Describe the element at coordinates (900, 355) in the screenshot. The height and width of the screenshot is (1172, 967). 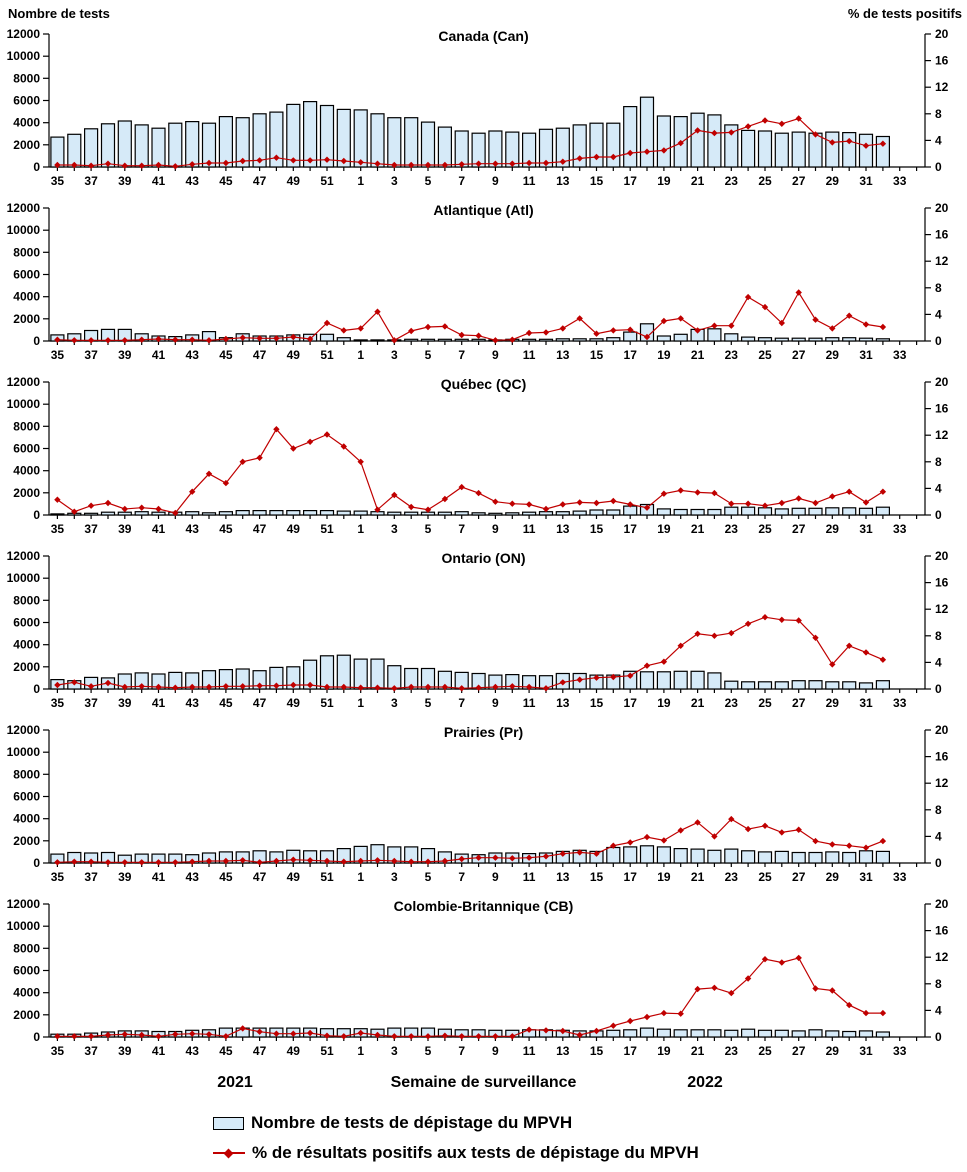
I see `svg-text: 33` at that location.